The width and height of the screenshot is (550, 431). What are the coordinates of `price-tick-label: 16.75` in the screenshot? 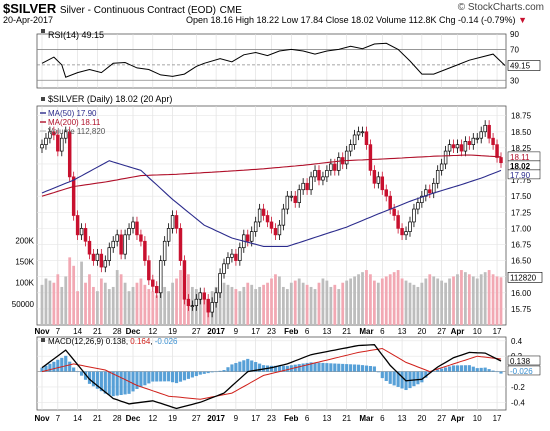 It's located at (521, 244).